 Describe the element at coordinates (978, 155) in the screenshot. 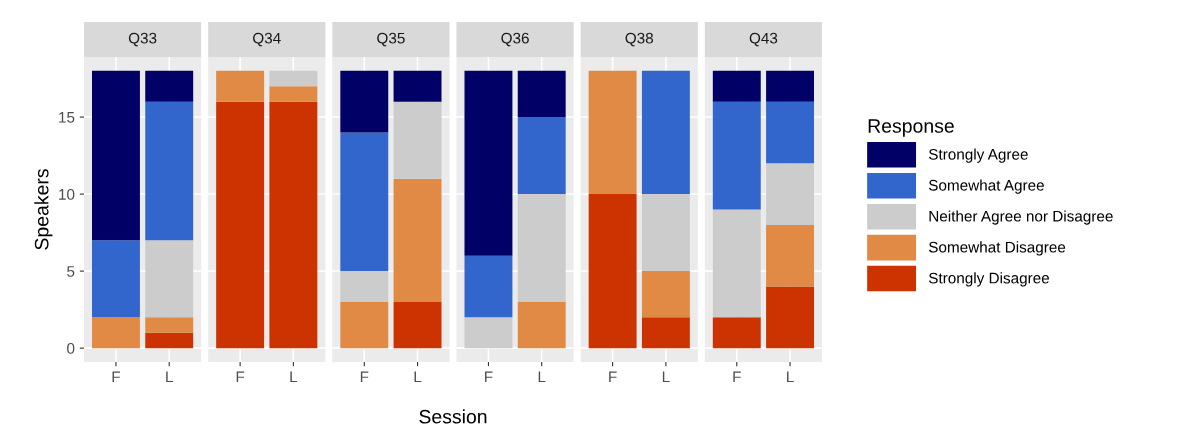

I see `legend-label: Strongly Agree` at that location.